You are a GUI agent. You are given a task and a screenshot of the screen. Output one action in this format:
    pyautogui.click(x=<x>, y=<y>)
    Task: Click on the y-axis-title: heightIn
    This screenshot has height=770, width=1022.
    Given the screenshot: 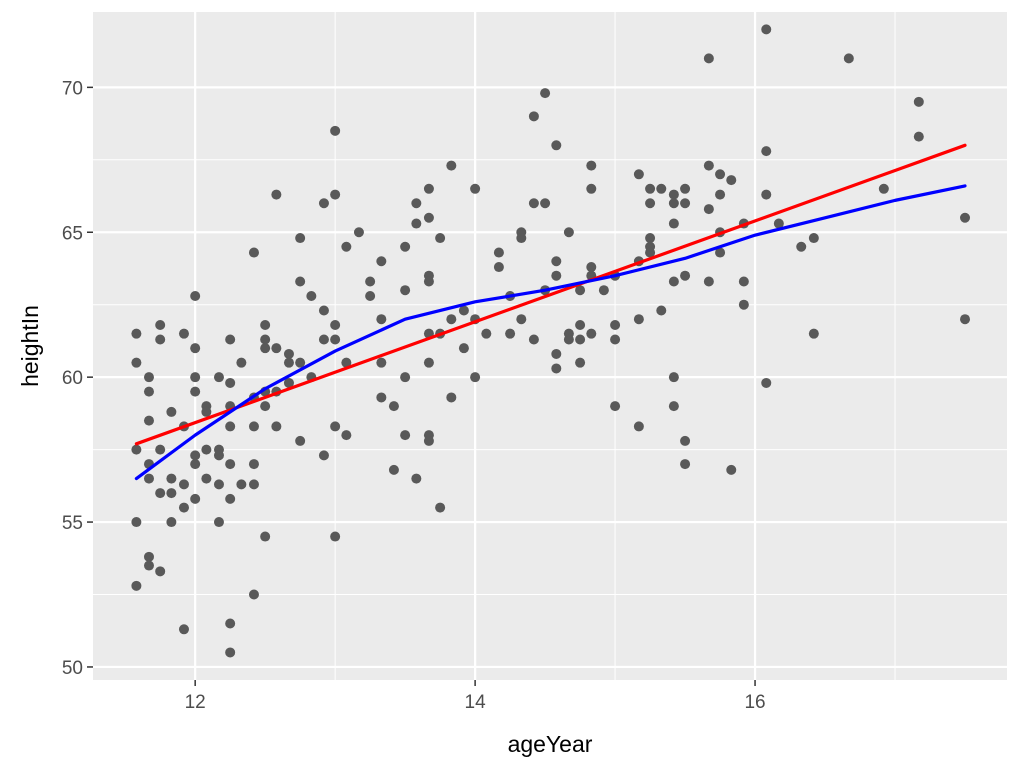 What is the action you would take?
    pyautogui.click(x=30, y=346)
    